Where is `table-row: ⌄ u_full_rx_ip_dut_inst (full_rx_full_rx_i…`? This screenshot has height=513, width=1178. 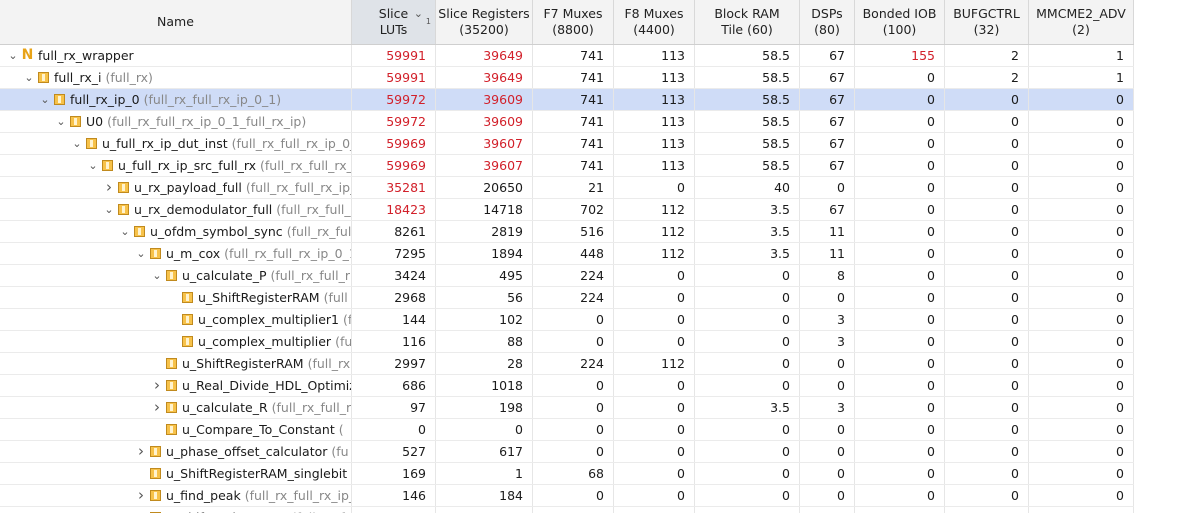
table-row: ⌄ u_full_rx_ip_dut_inst (full_rx_full_rx_i… is located at coordinates (567, 144).